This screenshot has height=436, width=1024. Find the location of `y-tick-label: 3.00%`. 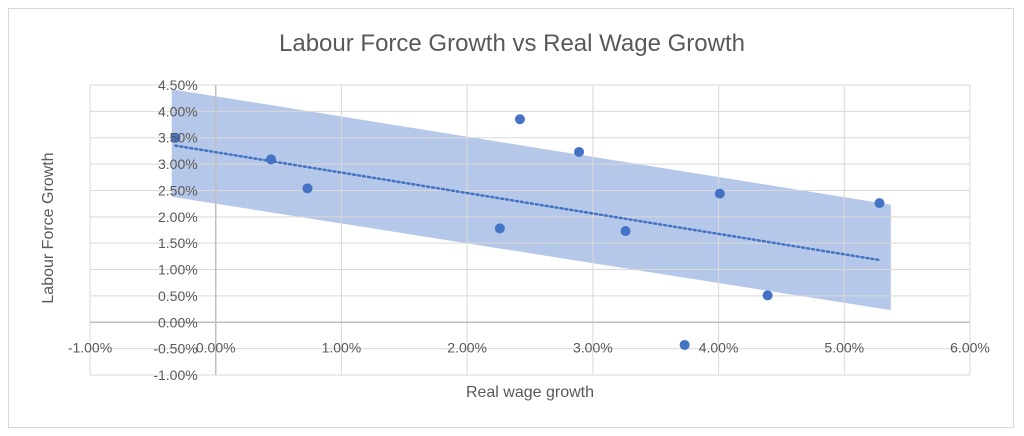

y-tick-label: 3.00% is located at coordinates (178, 164).